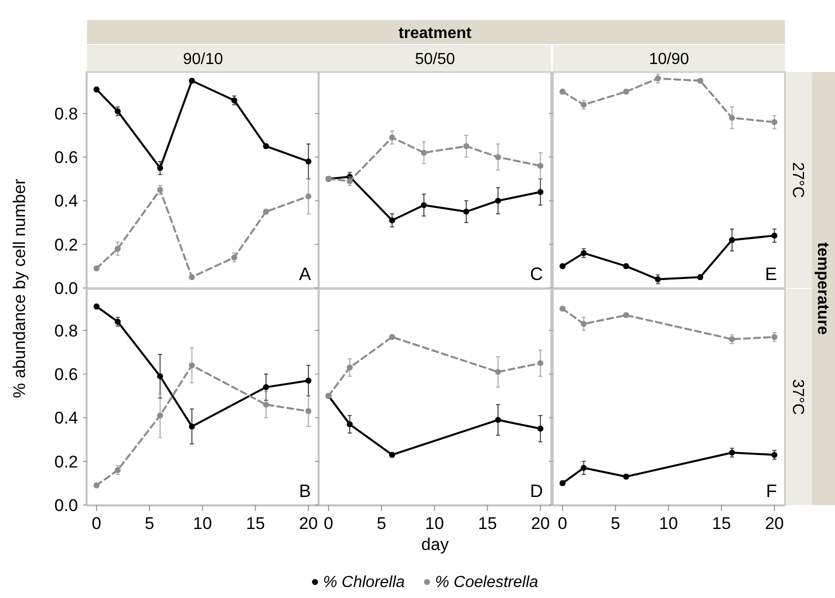 The height and width of the screenshot is (598, 835). Describe the element at coordinates (203, 59) in the screenshot. I see `chart-title: 90/10` at that location.